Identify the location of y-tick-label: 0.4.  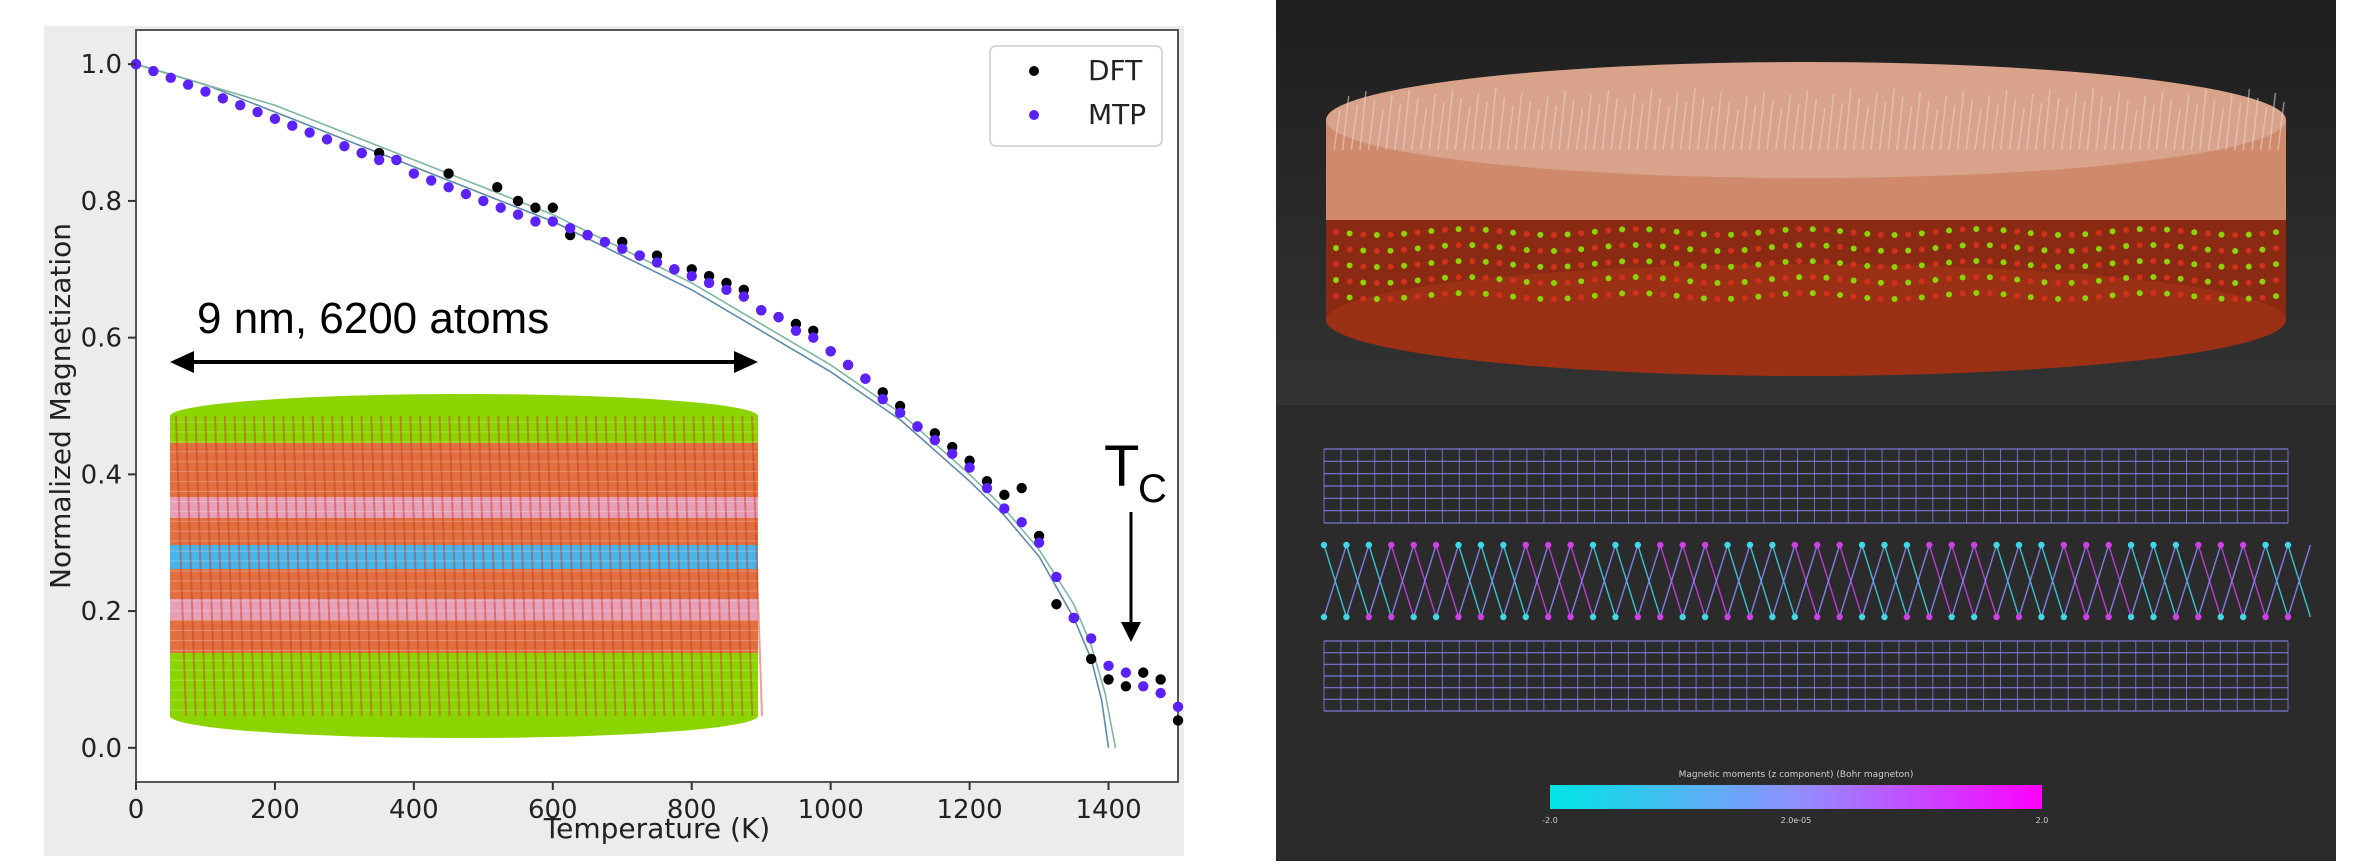
(101, 475).